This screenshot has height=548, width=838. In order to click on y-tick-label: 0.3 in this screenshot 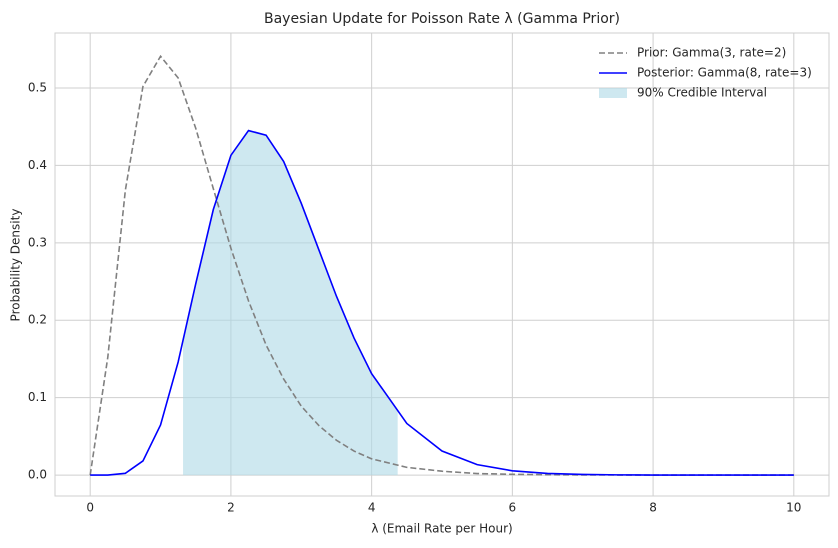, I will do `click(37, 242)`.